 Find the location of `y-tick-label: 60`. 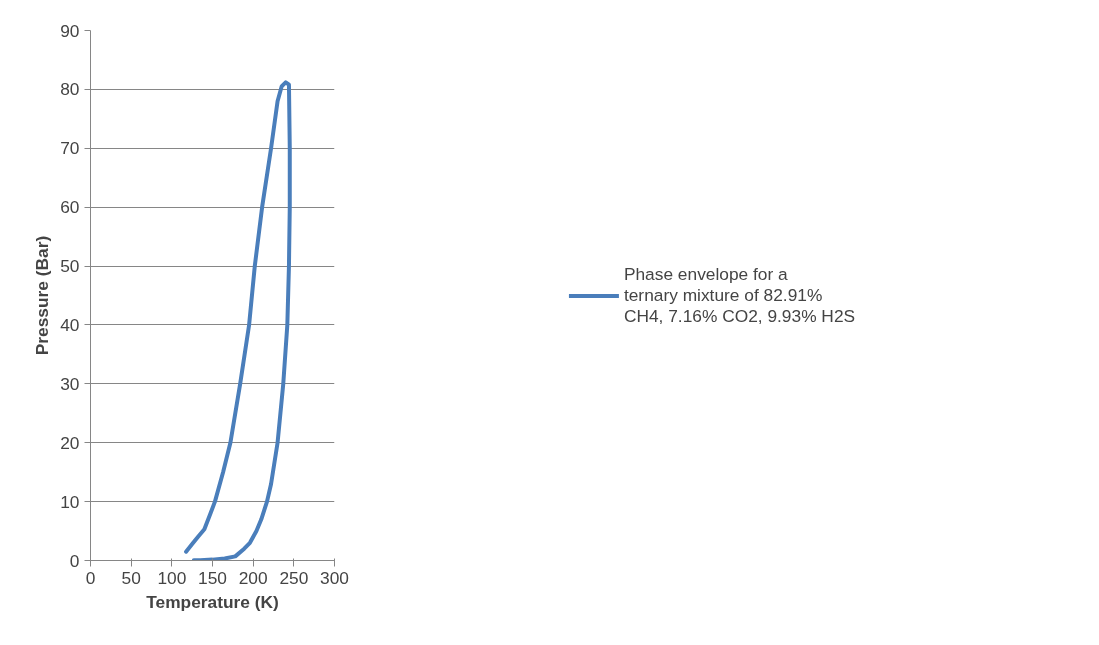

y-tick-label: 60 is located at coordinates (70, 207).